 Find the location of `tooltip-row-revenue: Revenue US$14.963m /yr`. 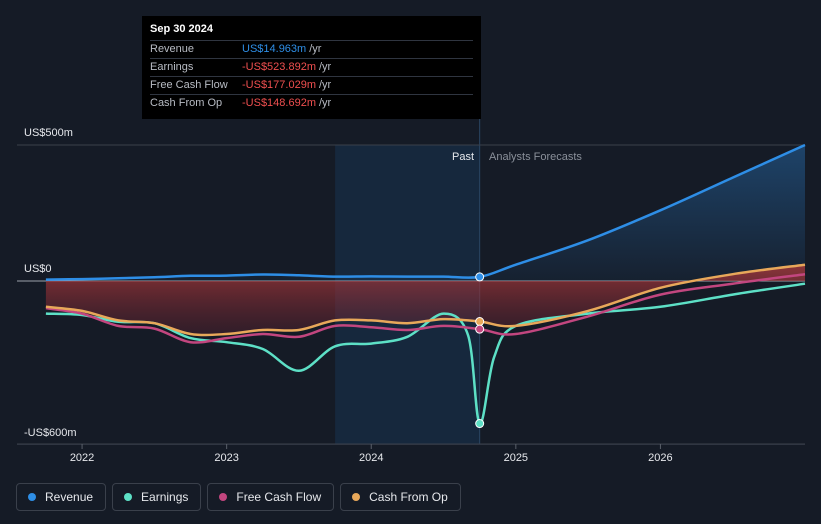

tooltip-row-revenue: Revenue US$14.963m /yr is located at coordinates (311, 49).